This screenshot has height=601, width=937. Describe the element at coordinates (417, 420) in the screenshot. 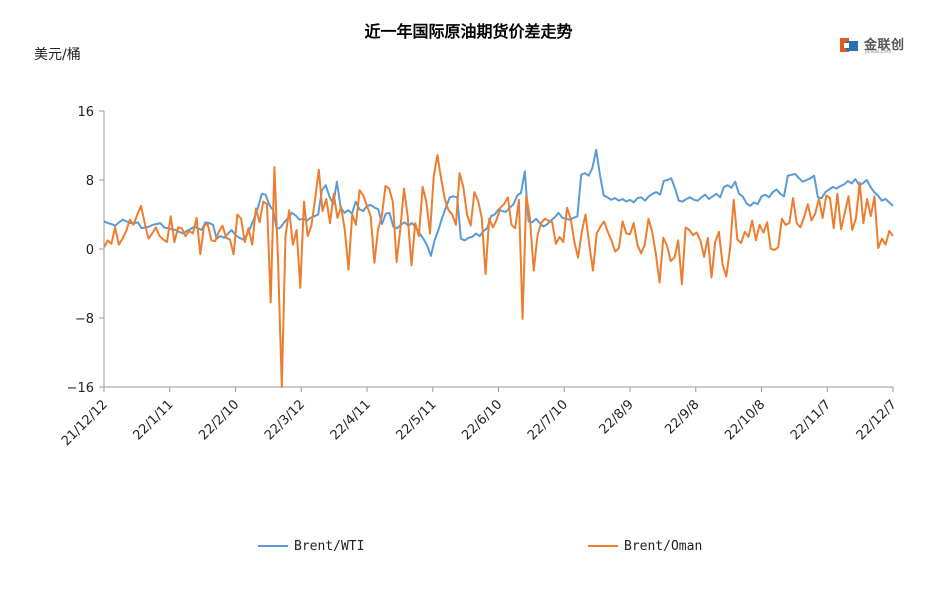

I see `x-tick-label: 22/5/11` at that location.